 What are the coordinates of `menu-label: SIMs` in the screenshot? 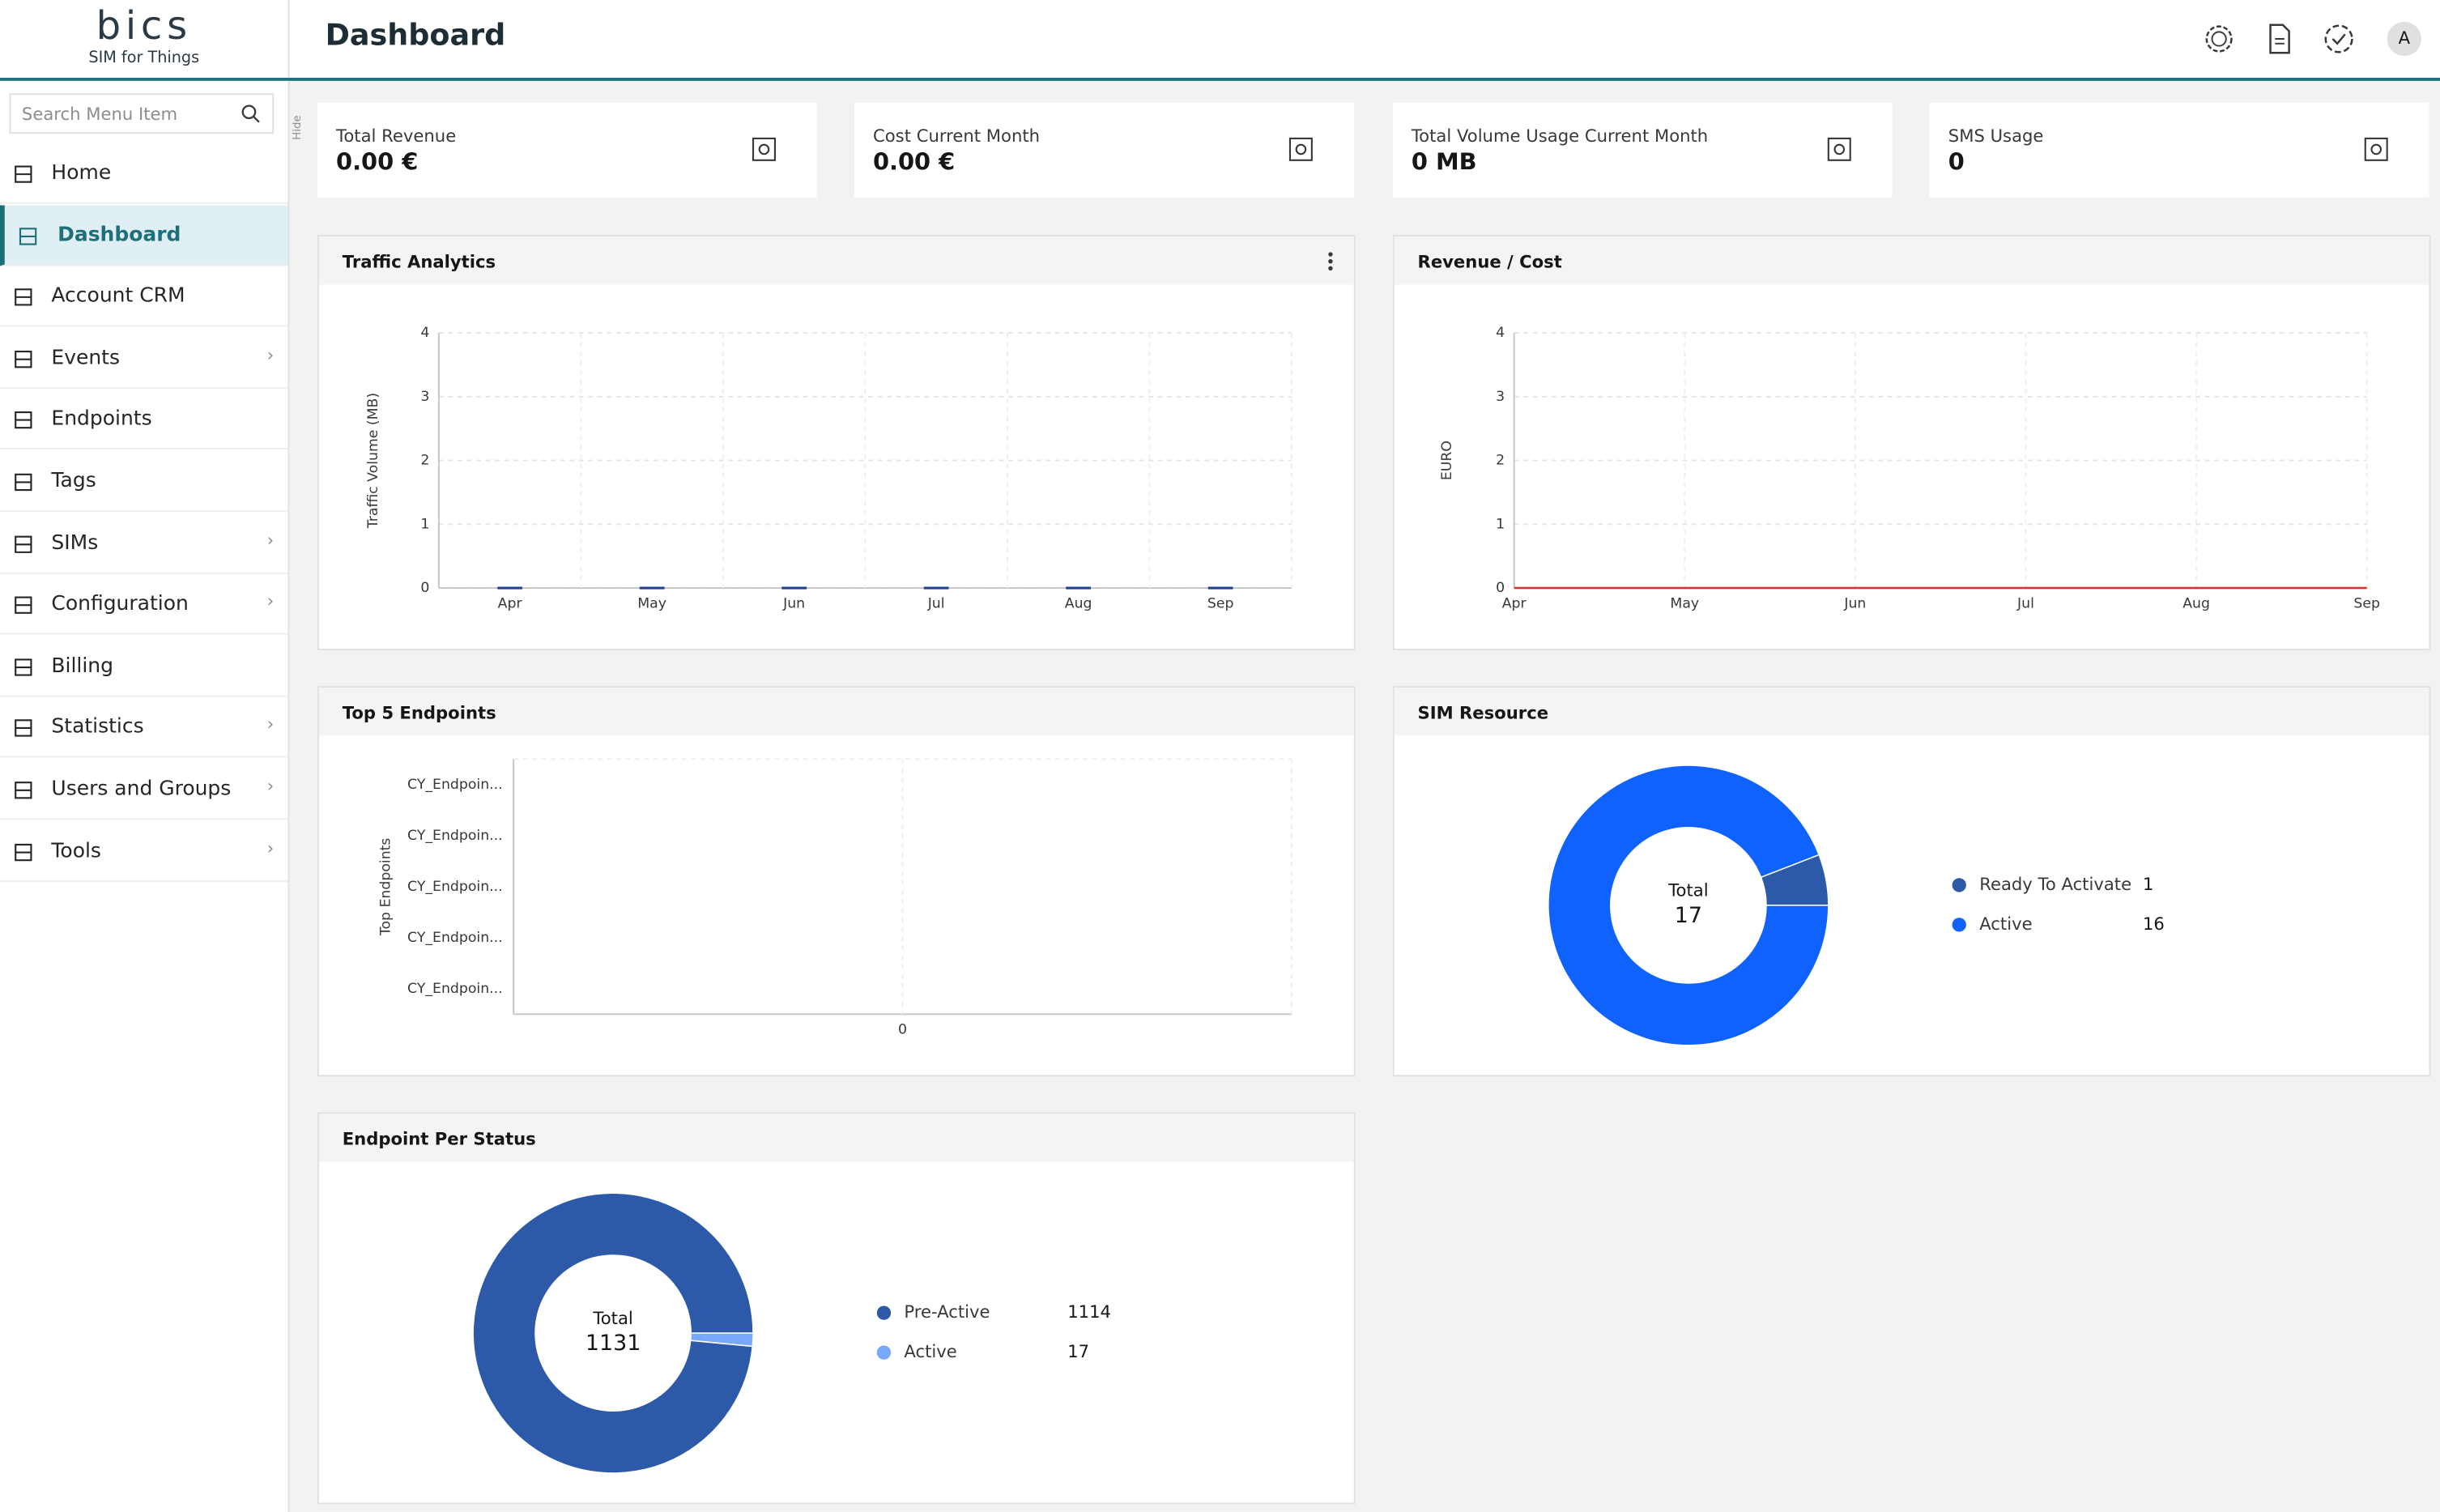 It's located at (75, 543).